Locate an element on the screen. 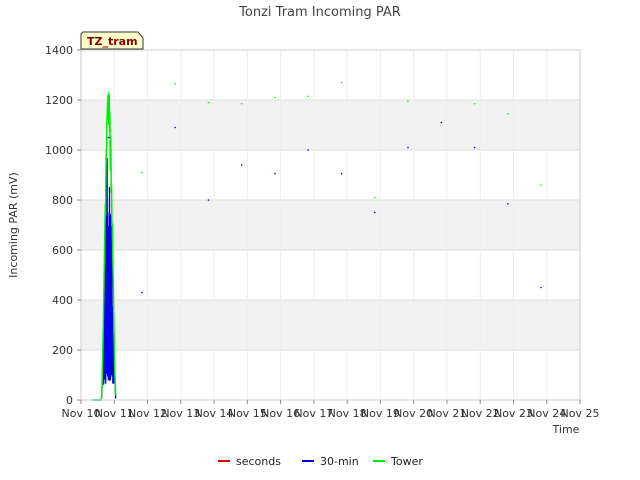 Image resolution: width=640 pixels, height=480 pixels. site-tag-box is located at coordinates (112, 40).